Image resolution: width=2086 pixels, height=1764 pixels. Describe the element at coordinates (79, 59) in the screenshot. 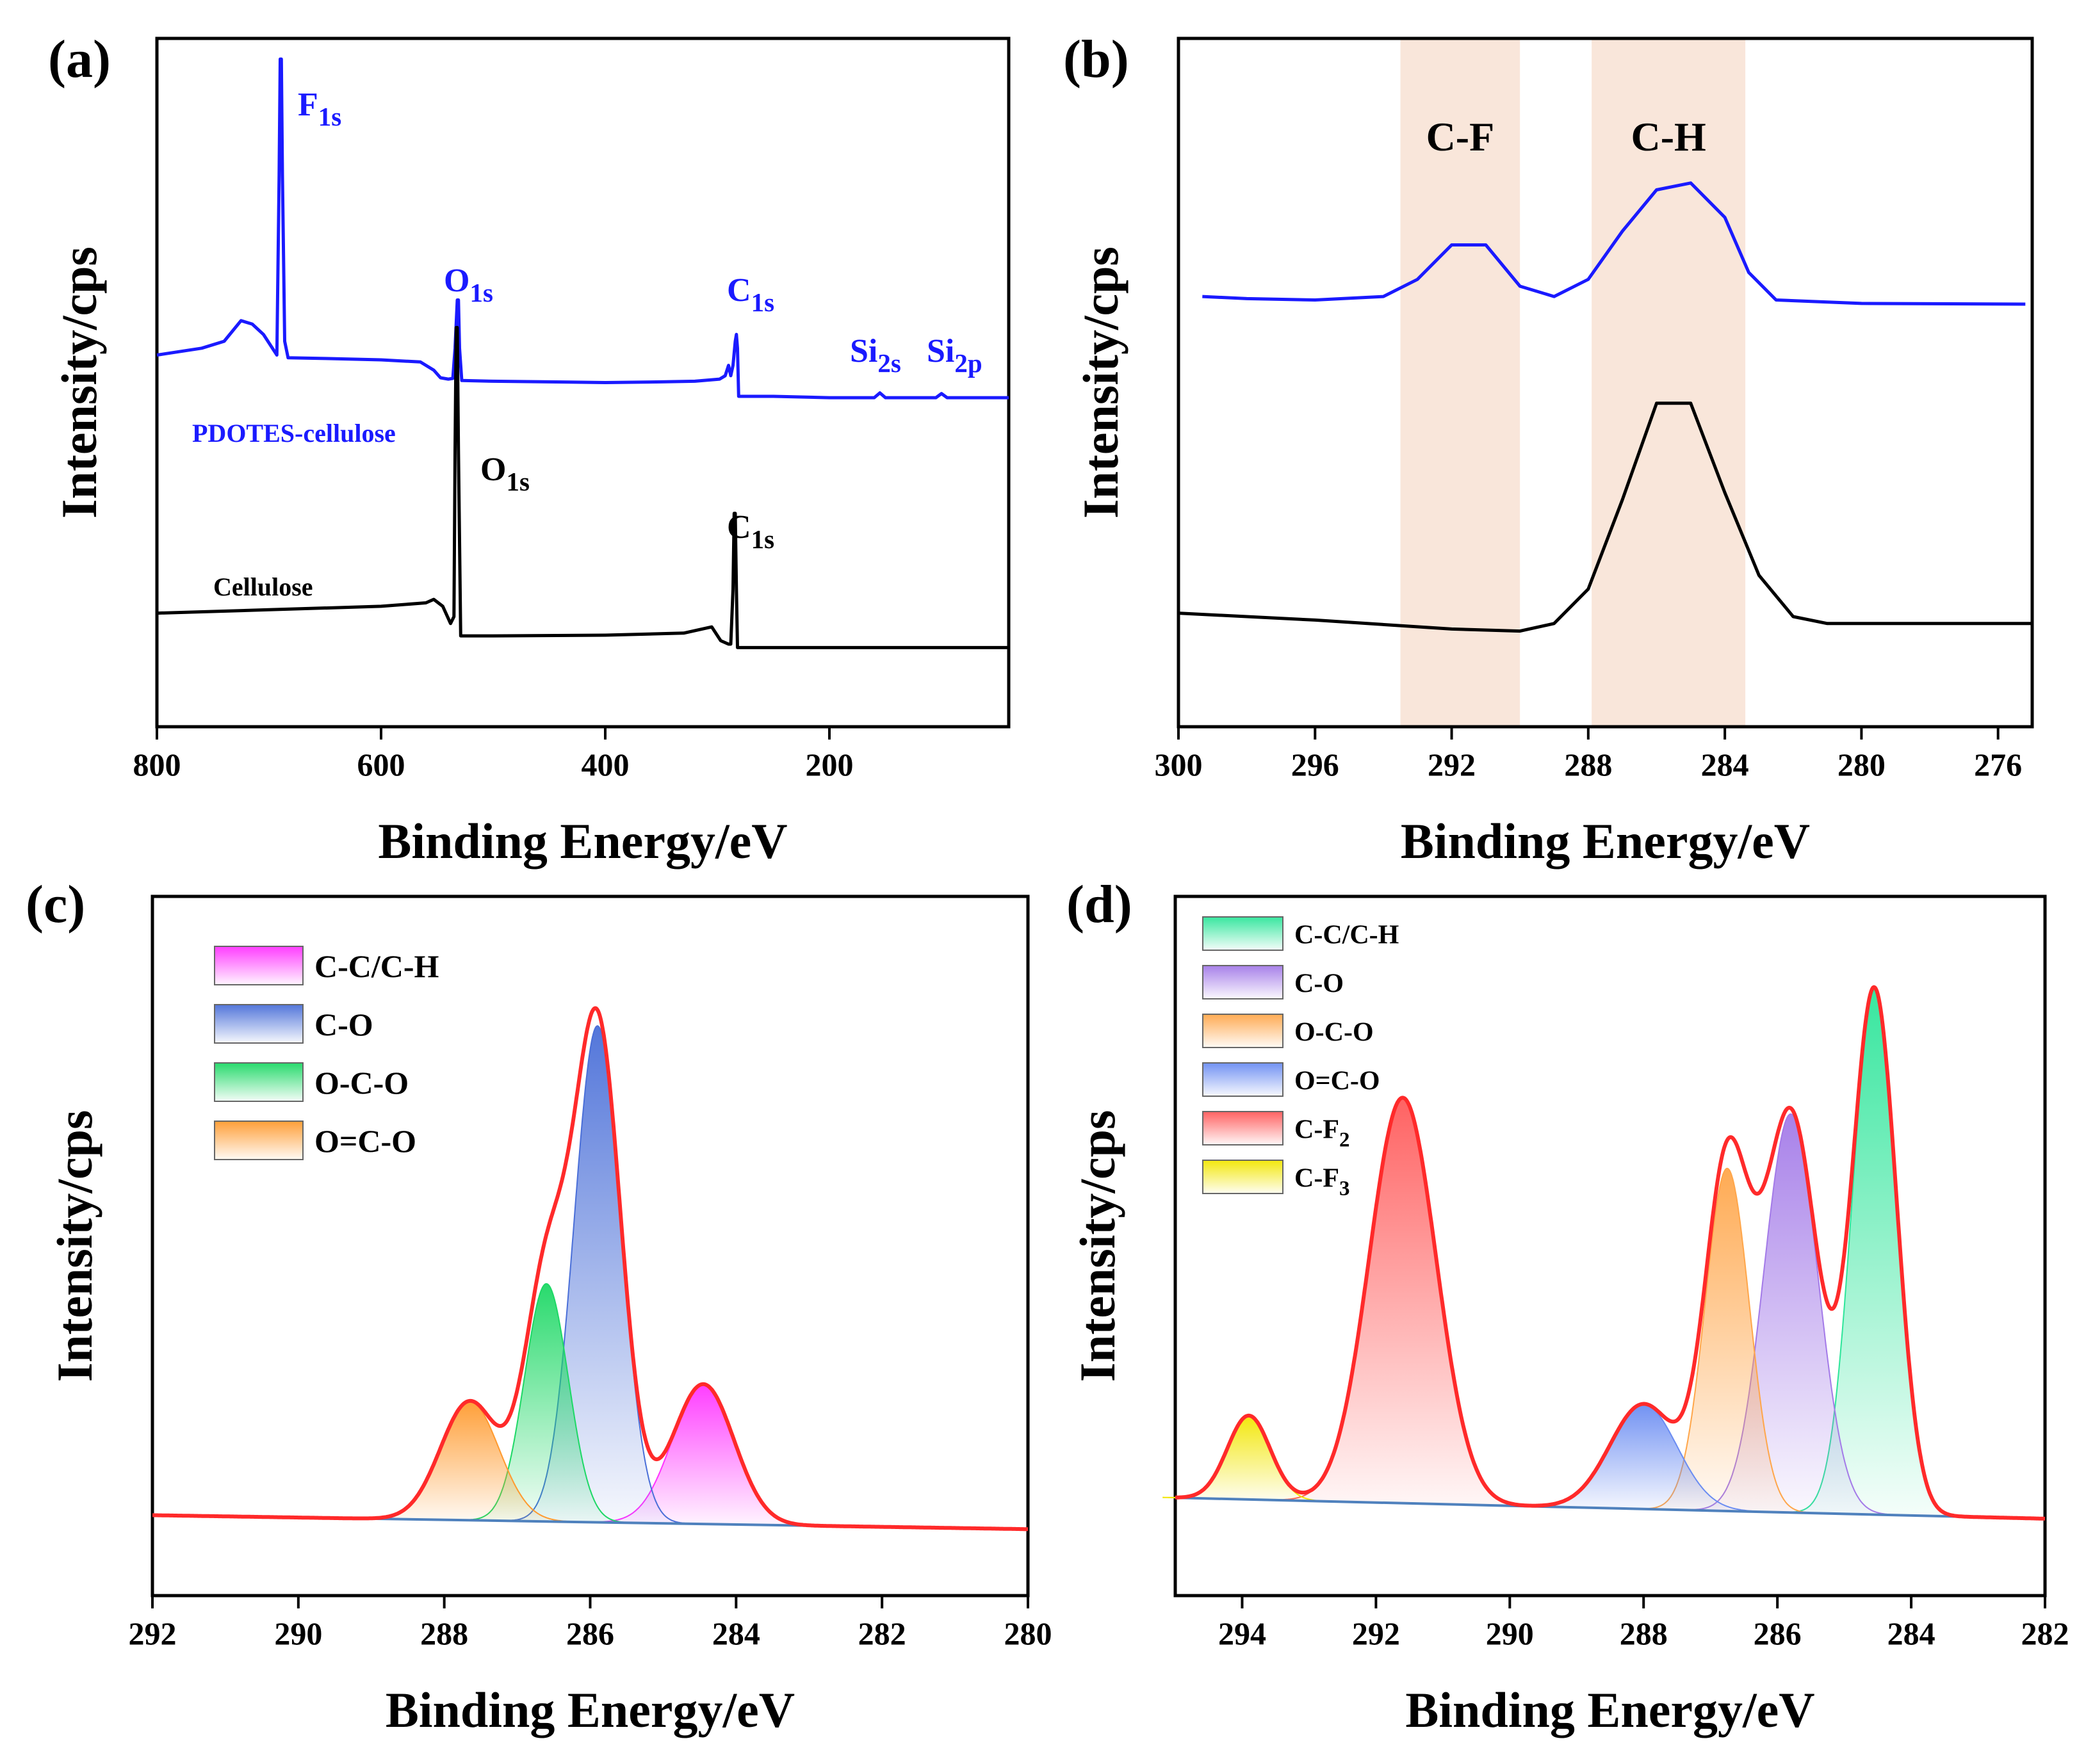

I see `panel-label: (a)` at that location.